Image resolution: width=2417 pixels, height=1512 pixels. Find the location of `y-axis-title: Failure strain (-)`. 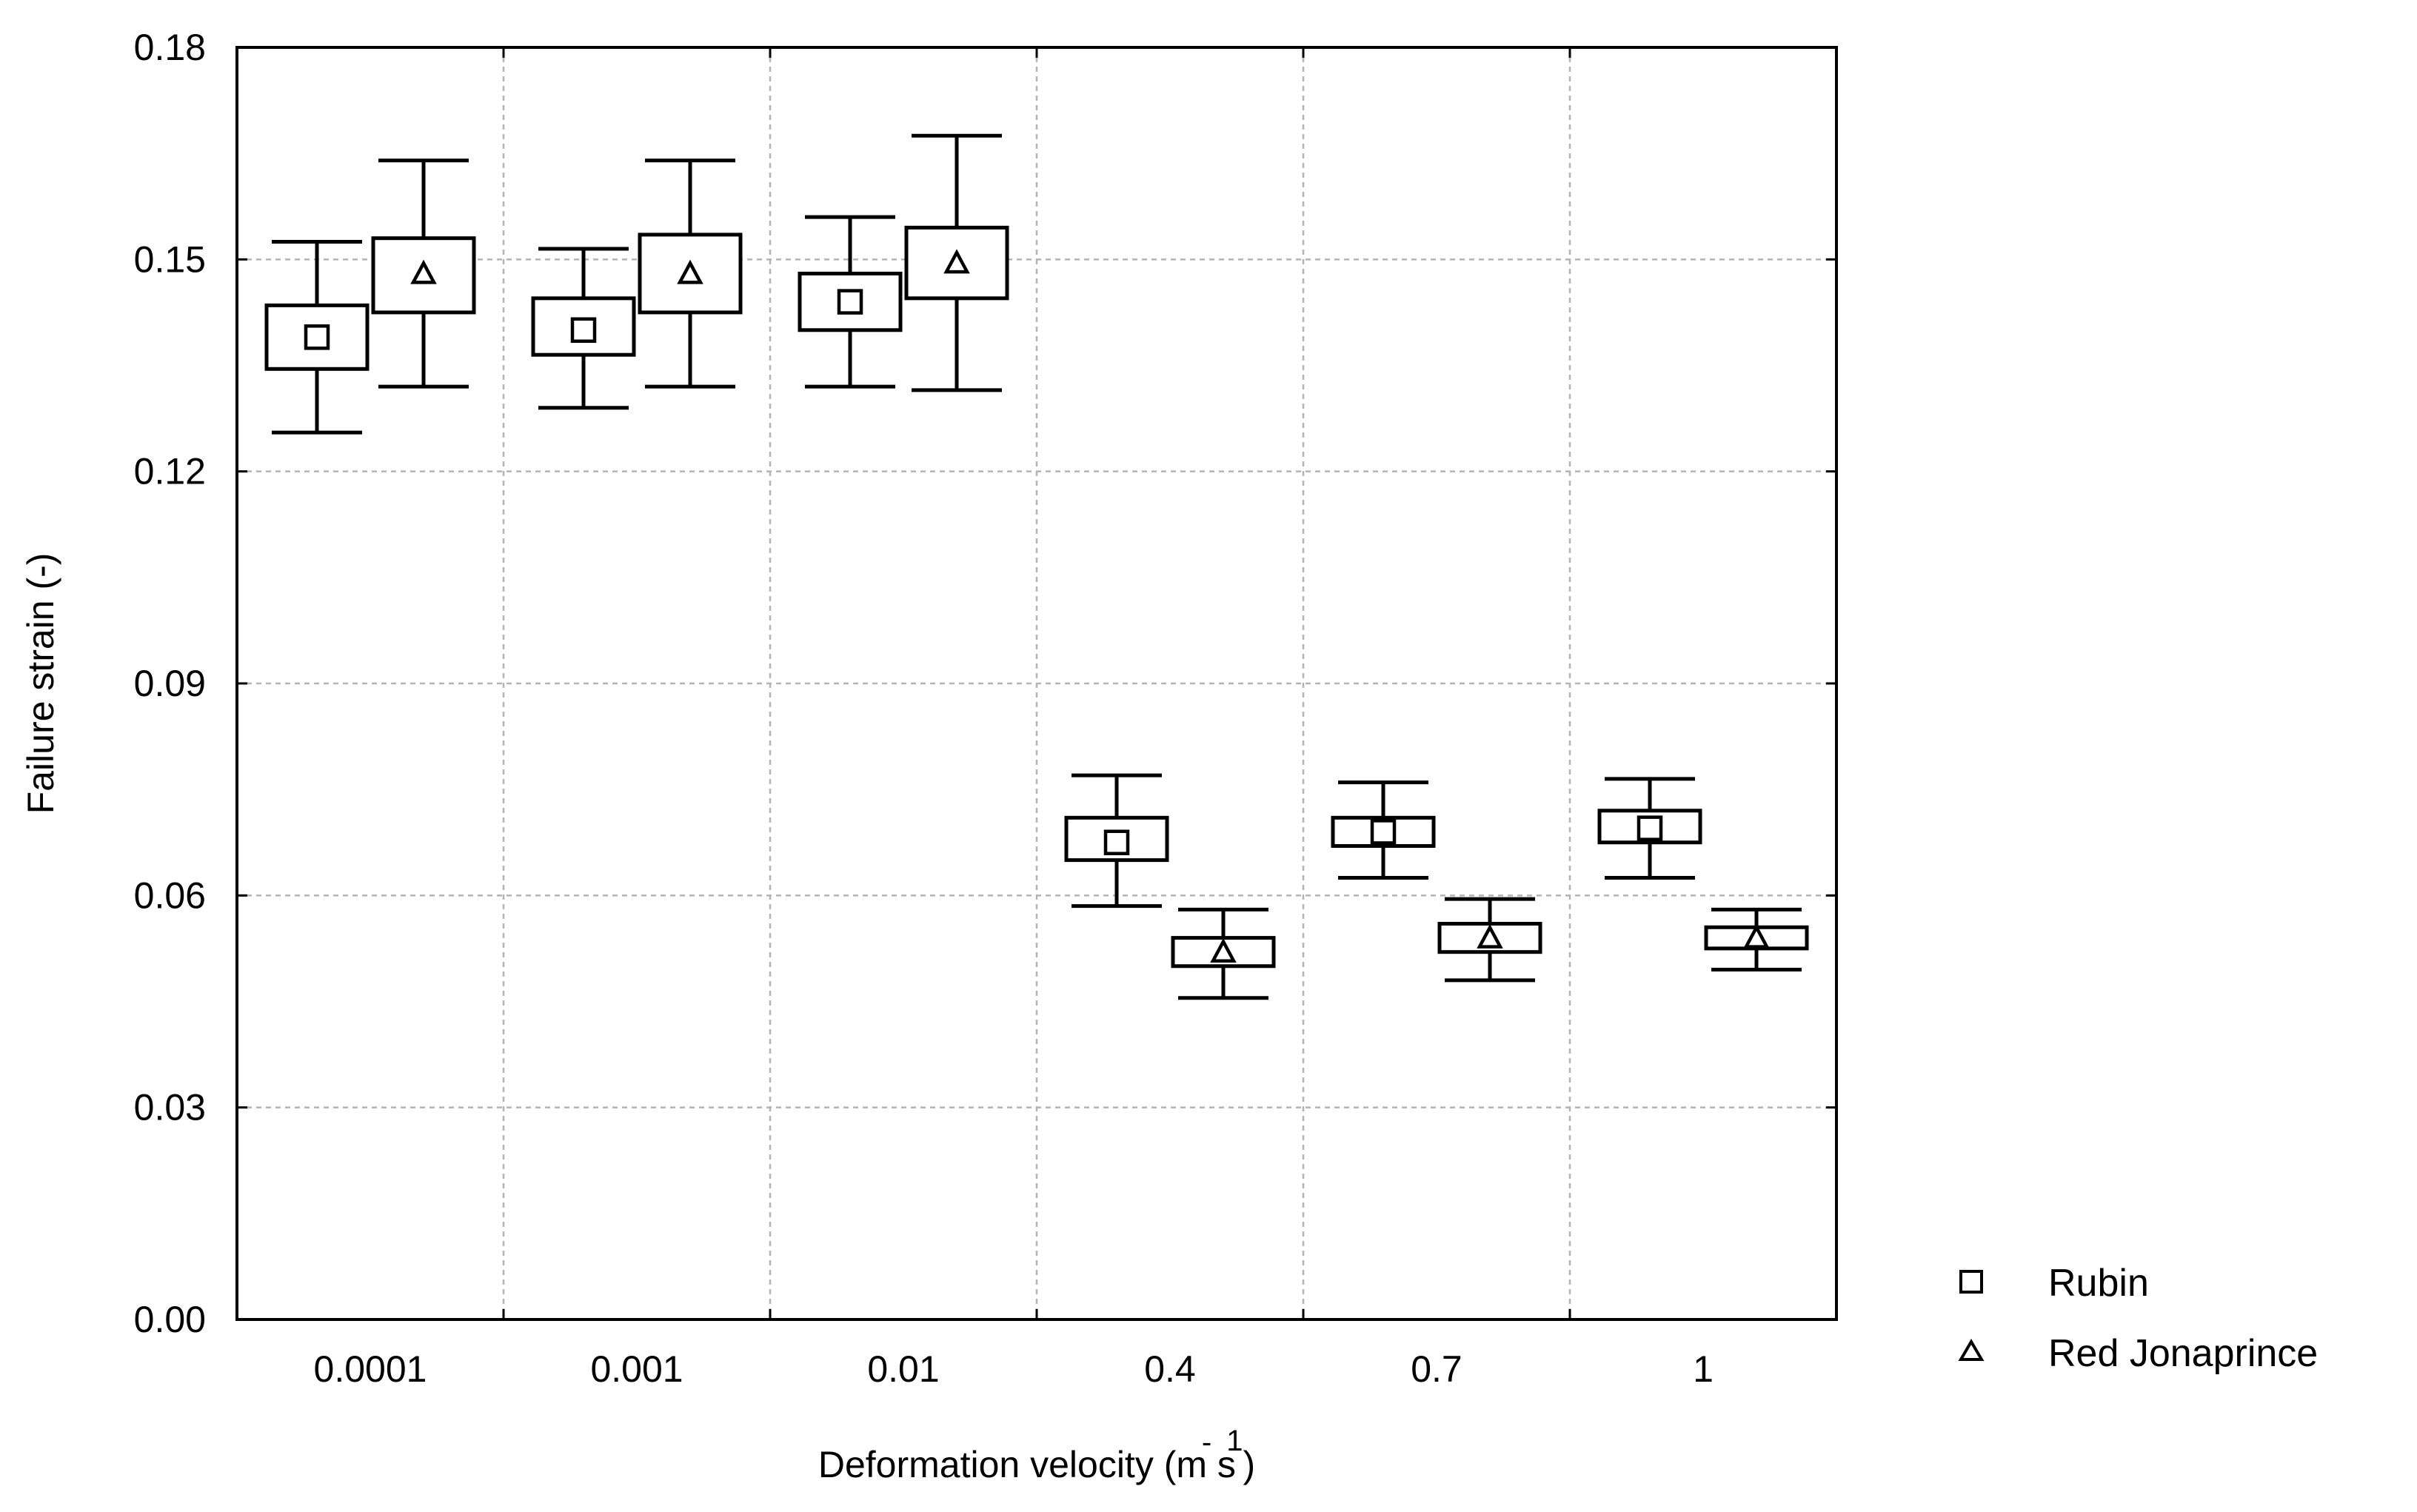

y-axis-title: Failure strain (-) is located at coordinates (40, 683).